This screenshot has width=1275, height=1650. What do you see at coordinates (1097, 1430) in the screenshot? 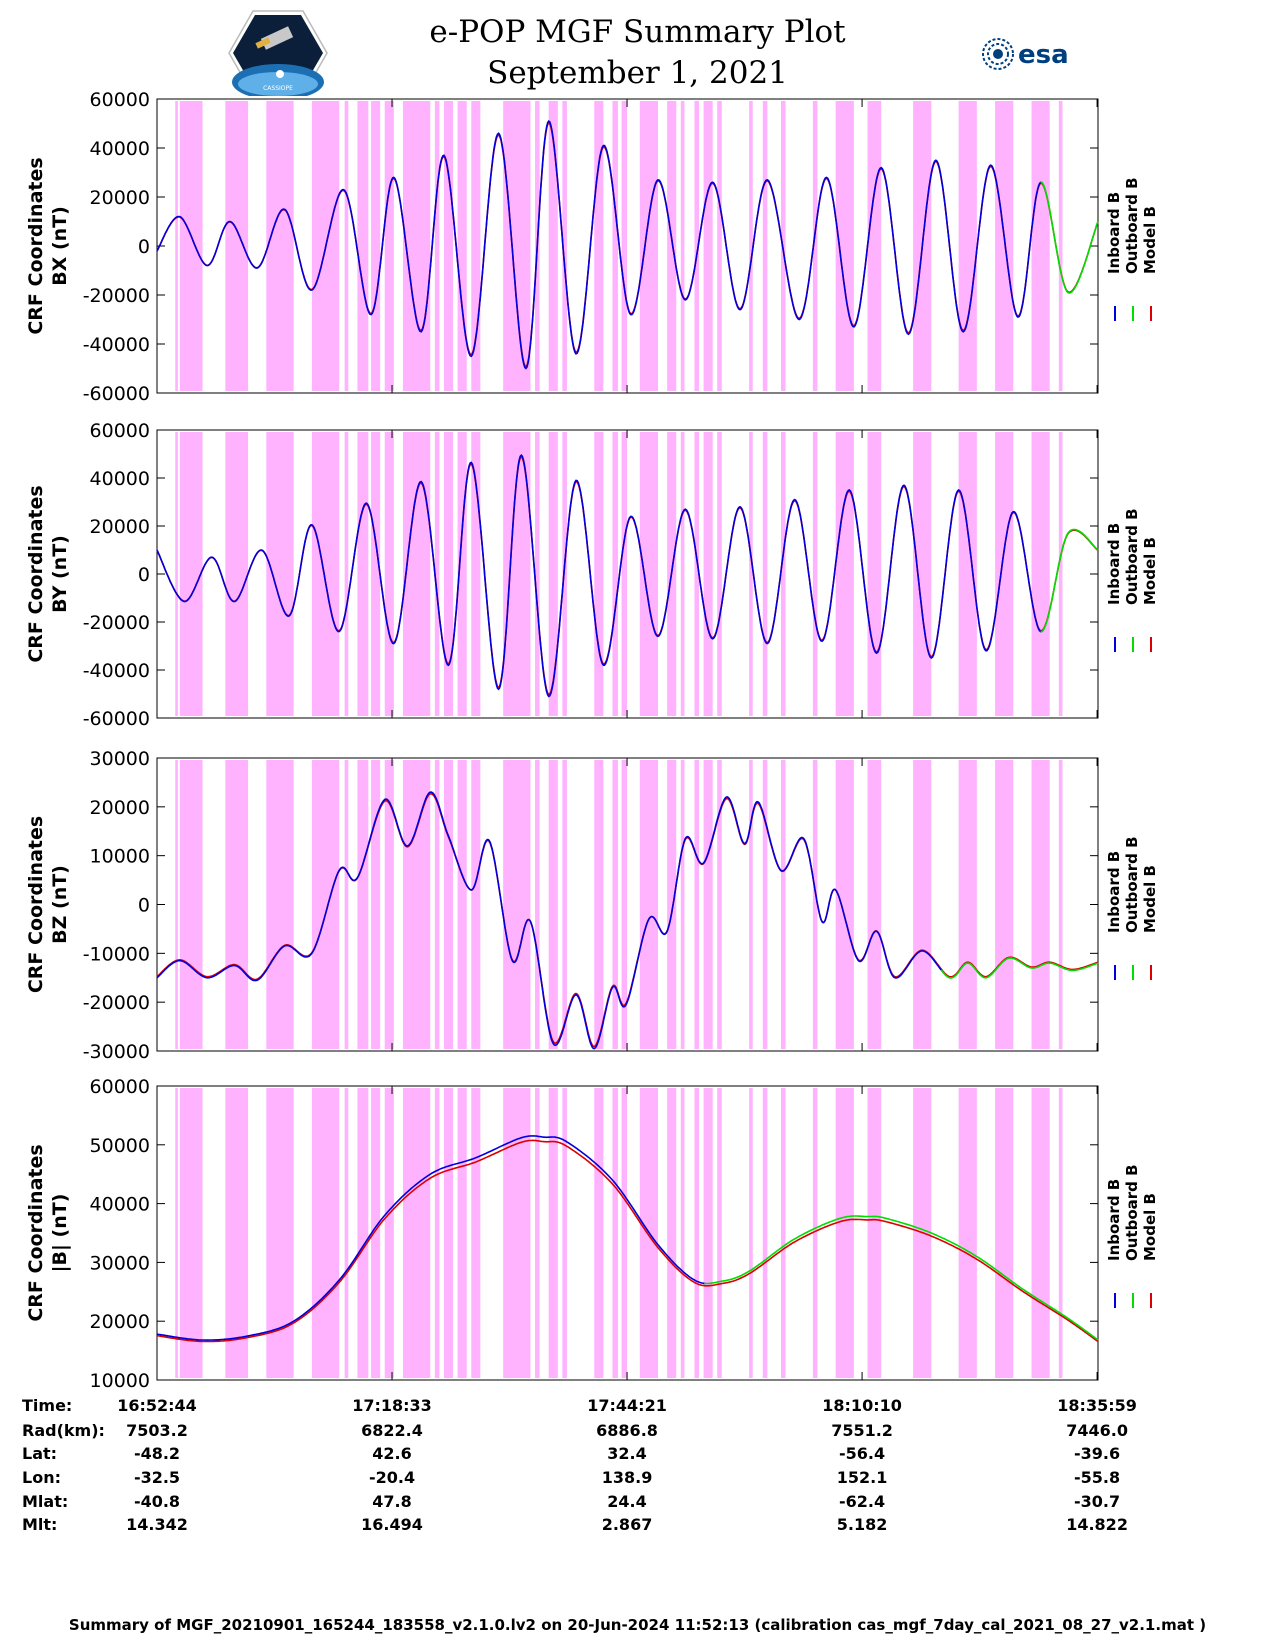
I see `ephemeris-value: 7446.0` at bounding box center [1097, 1430].